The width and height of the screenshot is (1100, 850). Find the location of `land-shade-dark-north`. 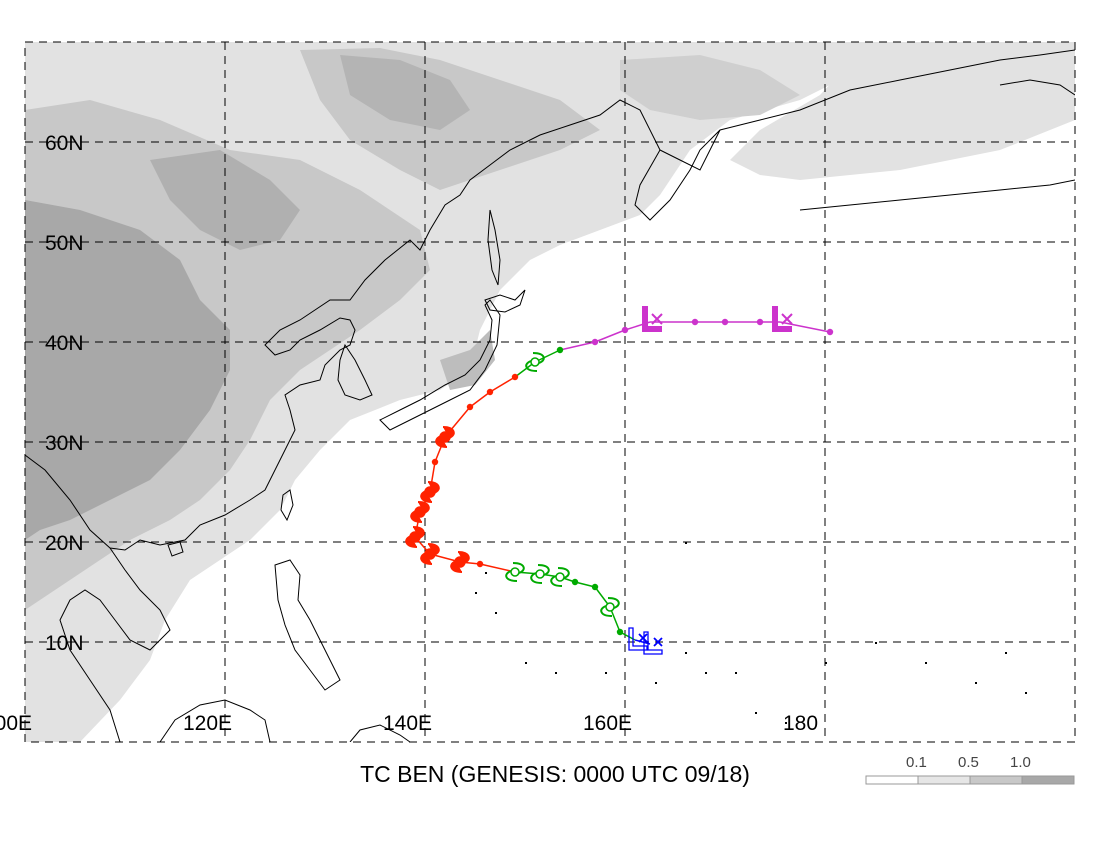

land-shade-dark-north is located at coordinates (405, 92).